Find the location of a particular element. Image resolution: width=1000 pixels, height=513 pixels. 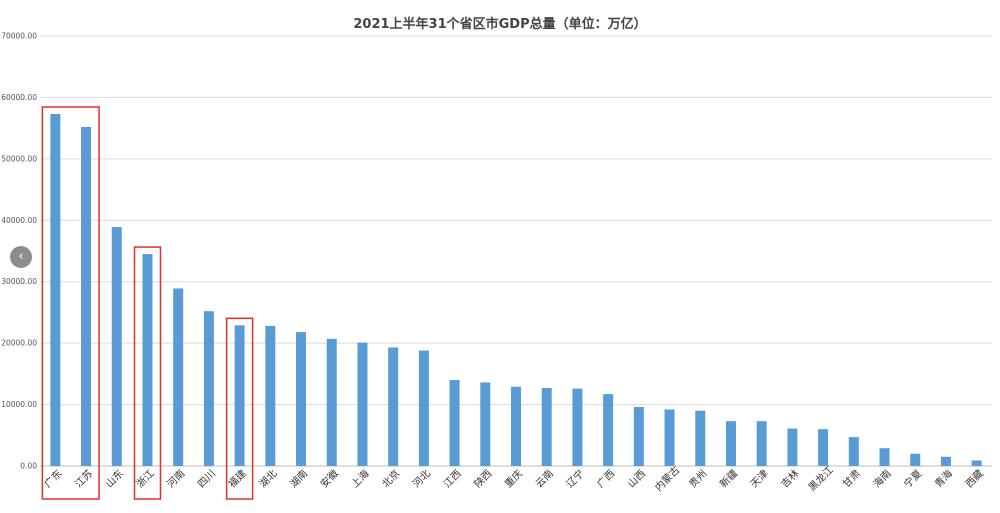

x-tick-label: 天津 is located at coordinates (759, 479).